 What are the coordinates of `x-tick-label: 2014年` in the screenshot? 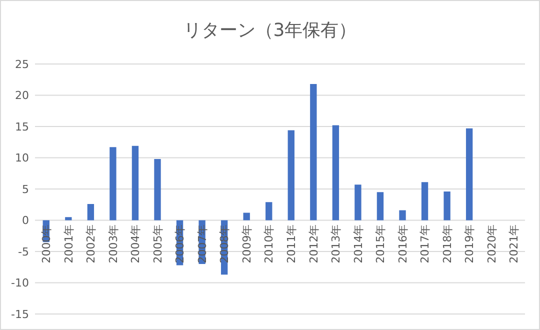 It's located at (358, 244).